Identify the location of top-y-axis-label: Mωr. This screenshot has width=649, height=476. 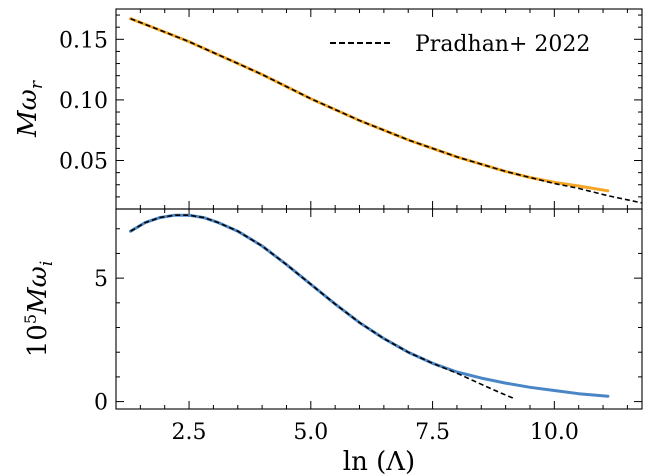
(30, 109).